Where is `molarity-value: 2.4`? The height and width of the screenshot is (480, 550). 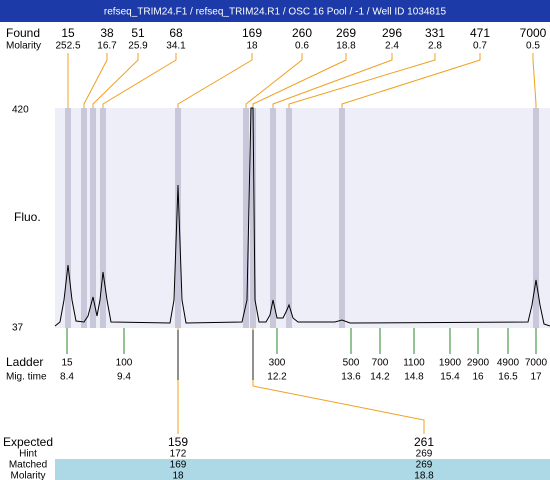
molarity-value: 2.4 is located at coordinates (392, 46).